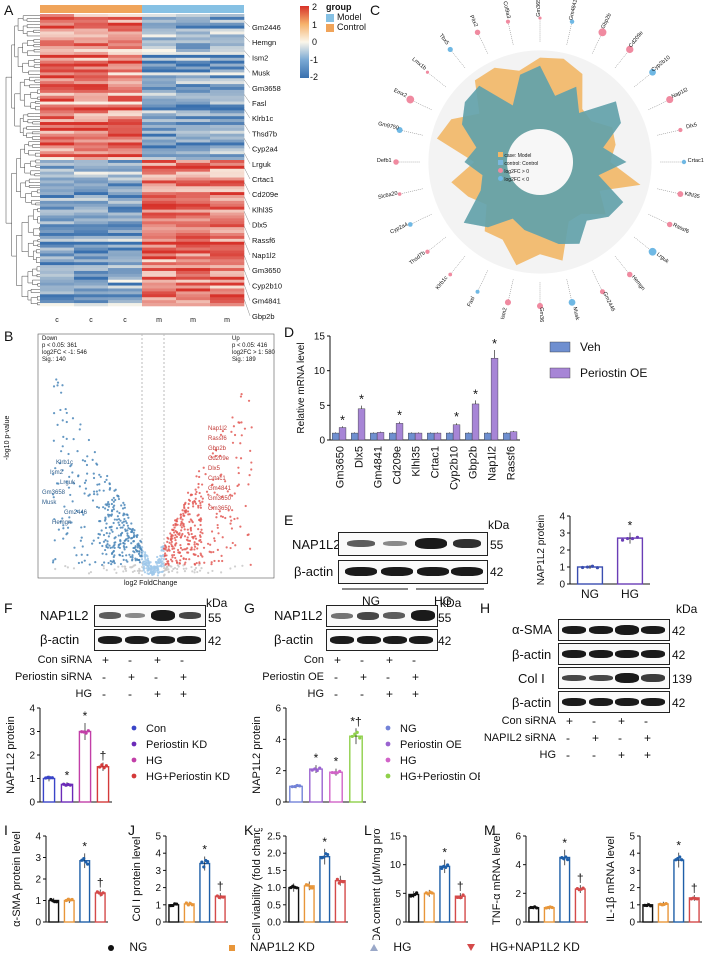  I want to click on y-tick-label: 4, so click(38, 837).